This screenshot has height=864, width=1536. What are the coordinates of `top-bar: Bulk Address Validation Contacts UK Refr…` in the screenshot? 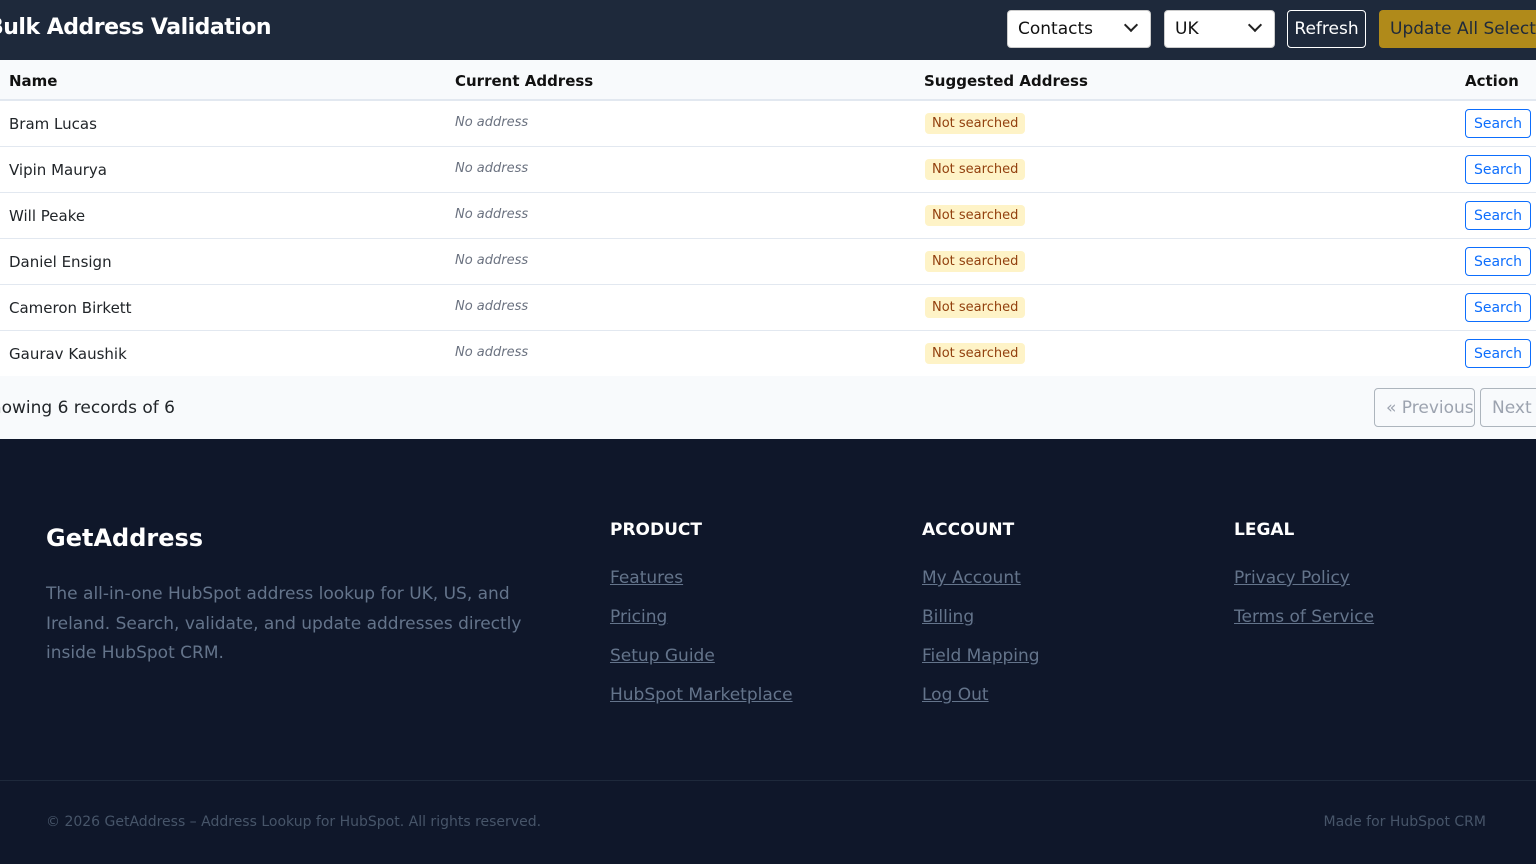 It's located at (768, 30).